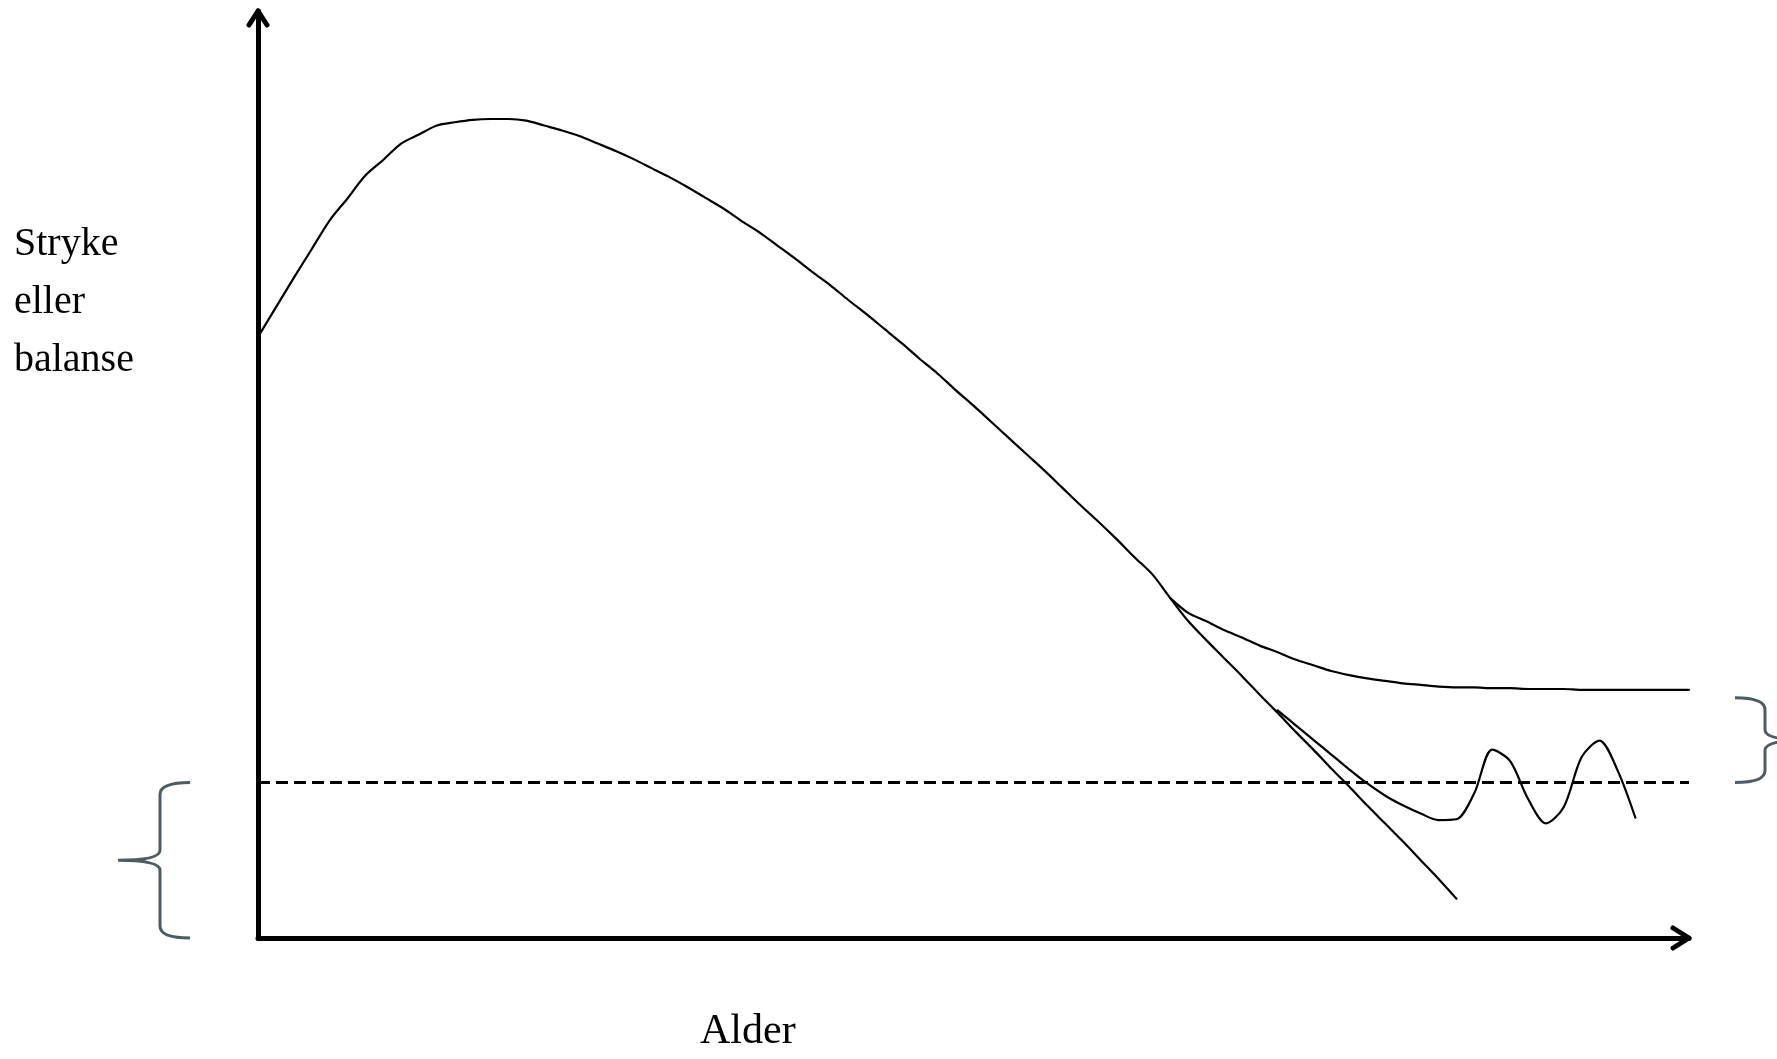 This screenshot has height=1059, width=1777. Describe the element at coordinates (74, 299) in the screenshot. I see `y-axis-title: Stryke eller balanse` at that location.